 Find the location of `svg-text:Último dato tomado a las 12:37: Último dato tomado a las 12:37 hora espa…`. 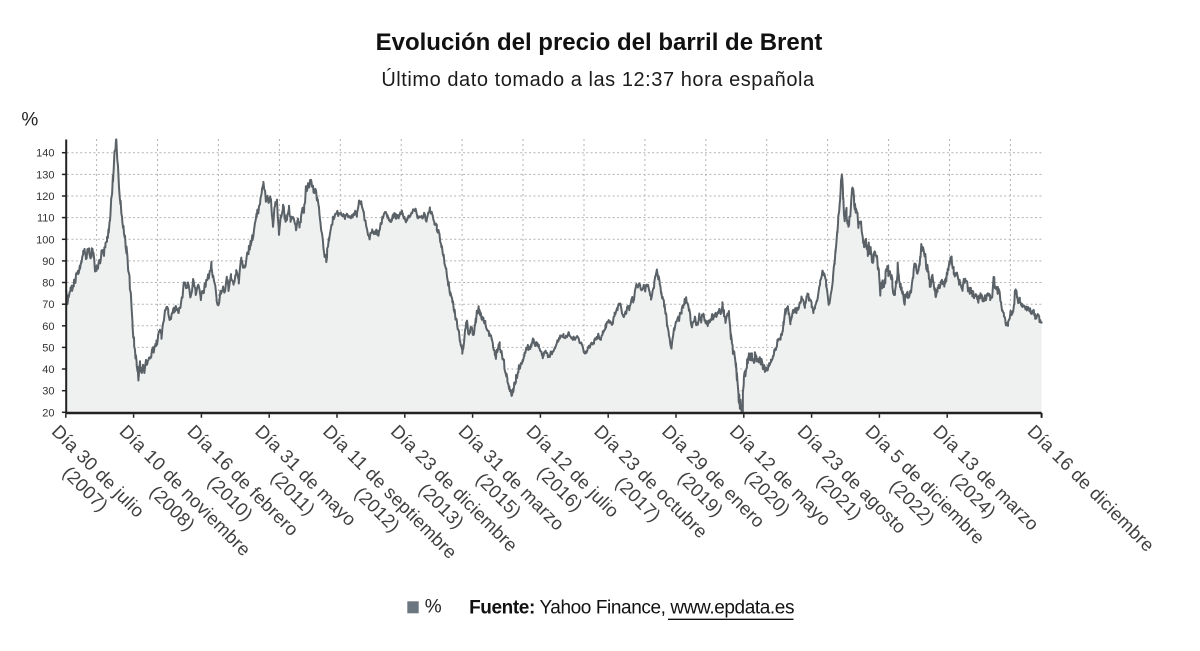

svg-text:Último dato tomado a las 12:37: Último dato tomado a las 12:37 hora espa… is located at coordinates (598, 79).